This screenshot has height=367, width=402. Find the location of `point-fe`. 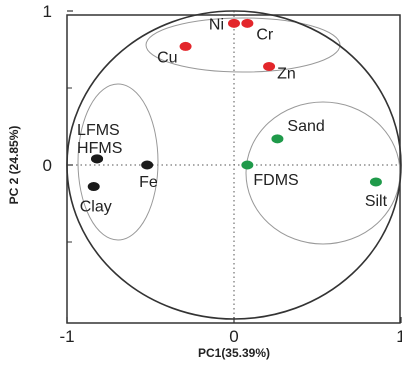

point-fe is located at coordinates (147, 165).